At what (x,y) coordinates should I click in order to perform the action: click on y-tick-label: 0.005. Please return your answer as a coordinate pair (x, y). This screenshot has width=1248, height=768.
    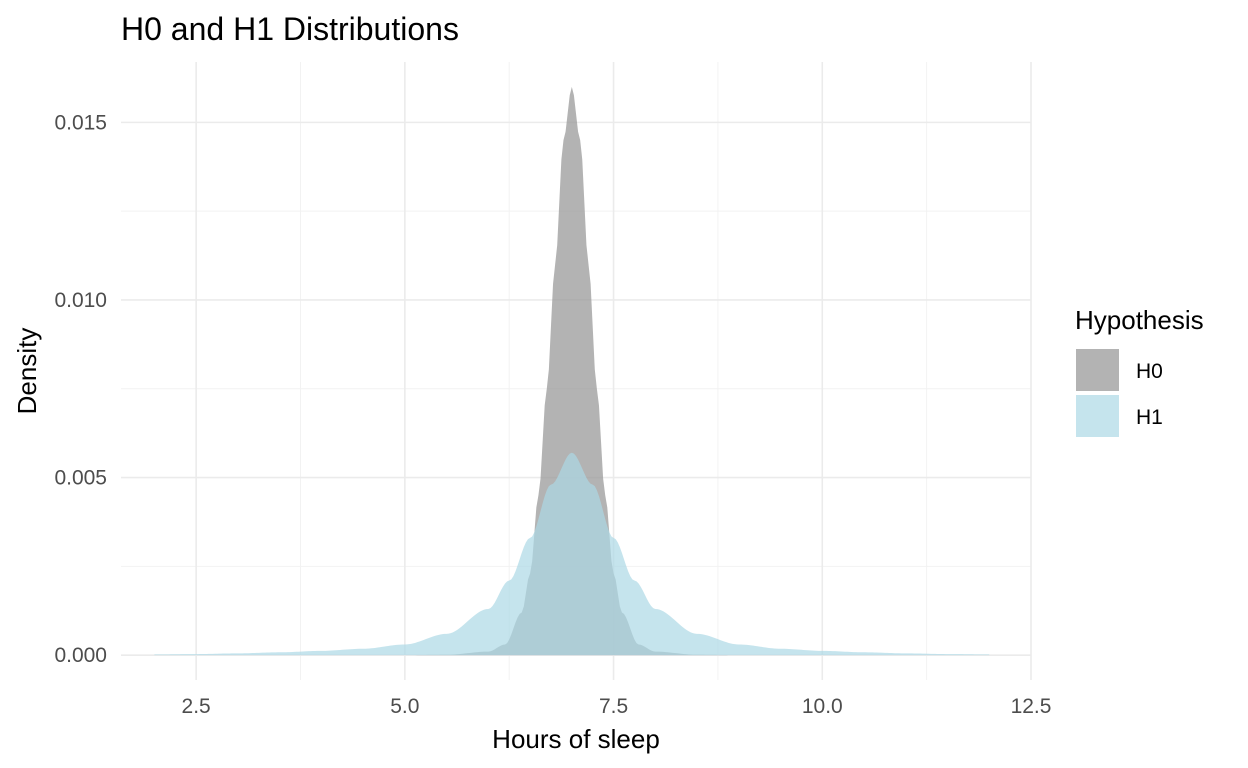
    Looking at the image, I should click on (80, 478).